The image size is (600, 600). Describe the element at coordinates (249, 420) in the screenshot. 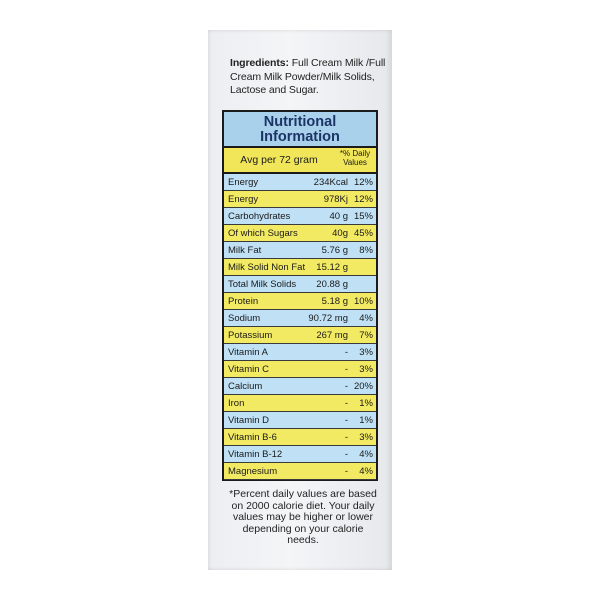

I see `nutrient-name: Vitamin D` at that location.